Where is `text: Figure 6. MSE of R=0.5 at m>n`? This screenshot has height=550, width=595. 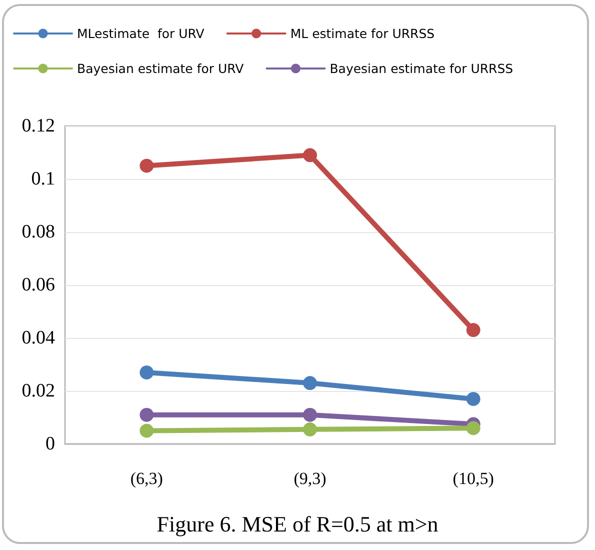 text: Figure 6. MSE of R=0.5 at m>n is located at coordinates (297, 524).